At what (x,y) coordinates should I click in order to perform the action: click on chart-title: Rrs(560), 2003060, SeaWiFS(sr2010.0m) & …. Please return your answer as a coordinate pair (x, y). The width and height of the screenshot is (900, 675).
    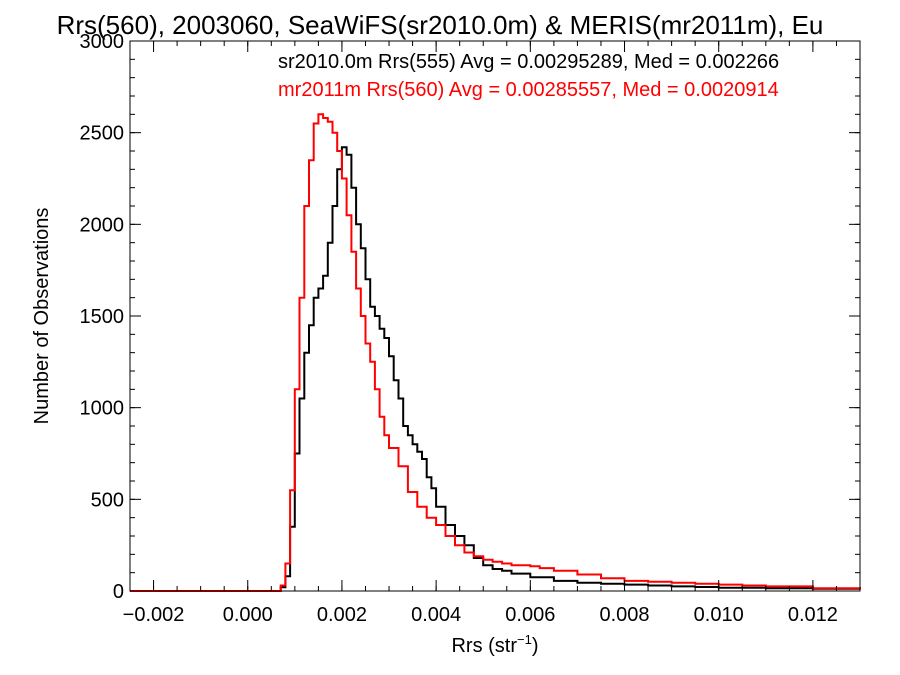
    Looking at the image, I should click on (440, 25).